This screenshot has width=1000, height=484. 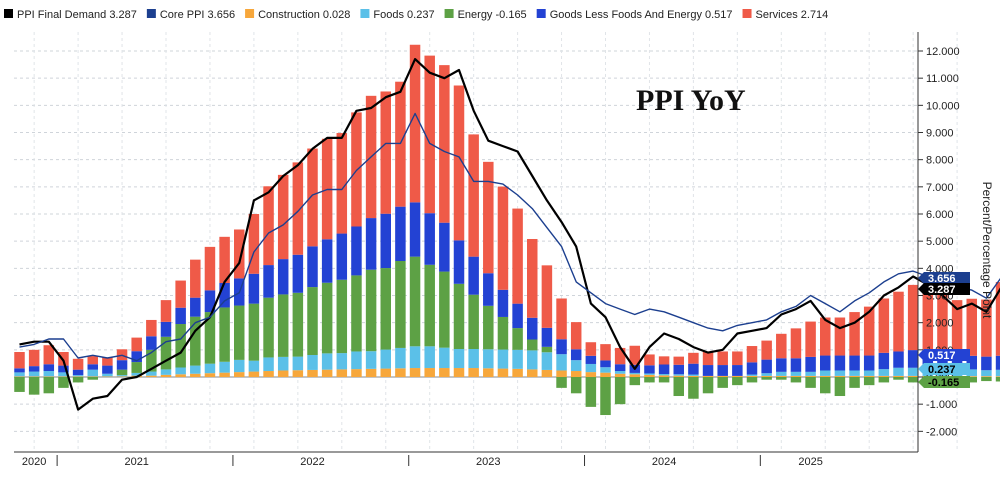 What do you see at coordinates (987, 250) in the screenshot?
I see `y-axis-label: Percent/Percentage Point` at bounding box center [987, 250].